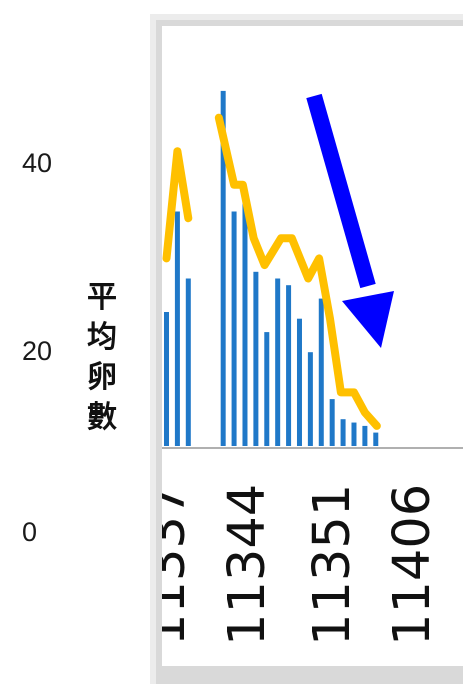  Describe the element at coordinates (102, 337) in the screenshot. I see `y-axis-label-char-1: 均` at that location.